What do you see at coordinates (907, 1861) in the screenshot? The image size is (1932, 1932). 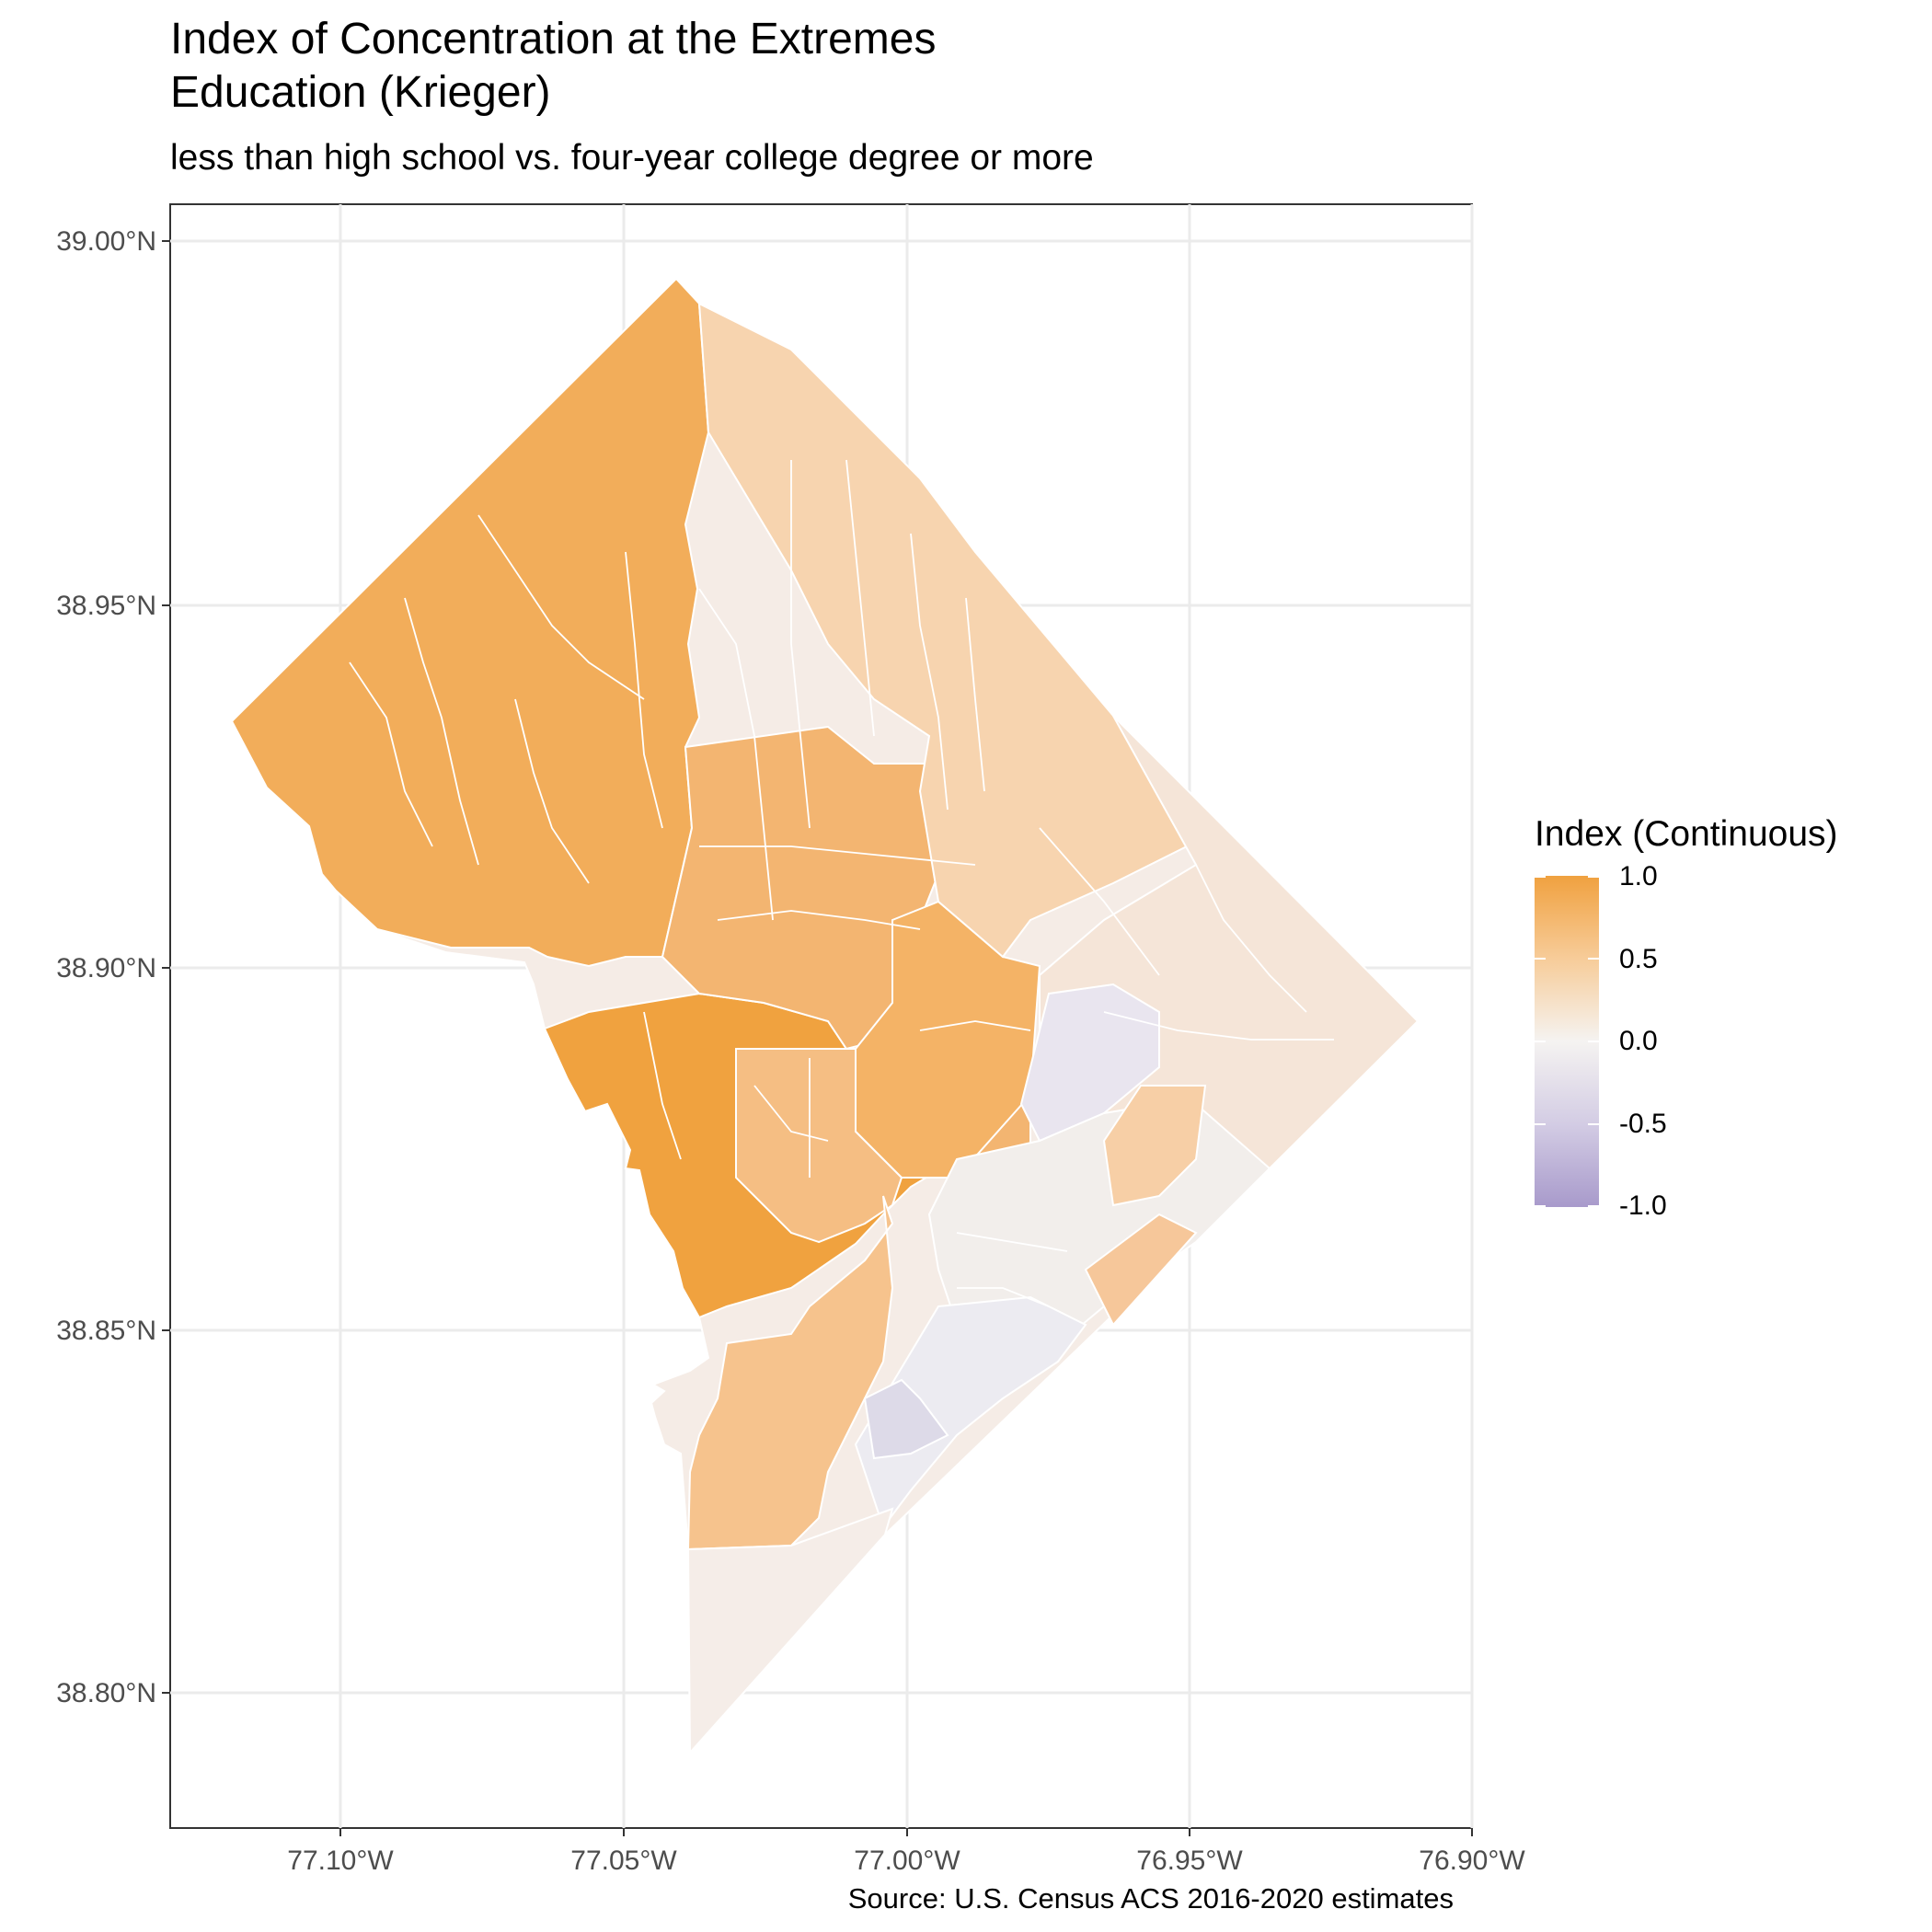 I see `x-tick-label: 77.00°W` at bounding box center [907, 1861].